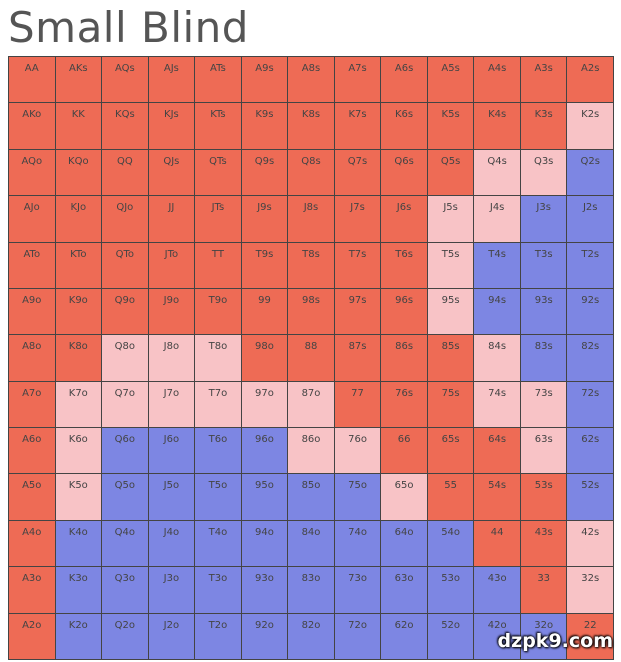 Image resolution: width=621 pixels, height=662 pixels. What do you see at coordinates (125, 451) in the screenshot?
I see `hand-cell: Q6o` at bounding box center [125, 451].